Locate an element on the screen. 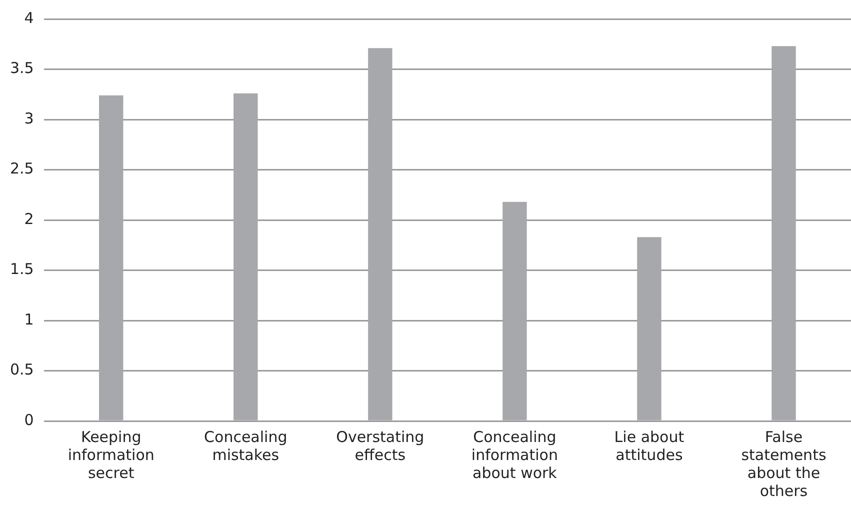  y-tick-label: 3 is located at coordinates (29, 118).